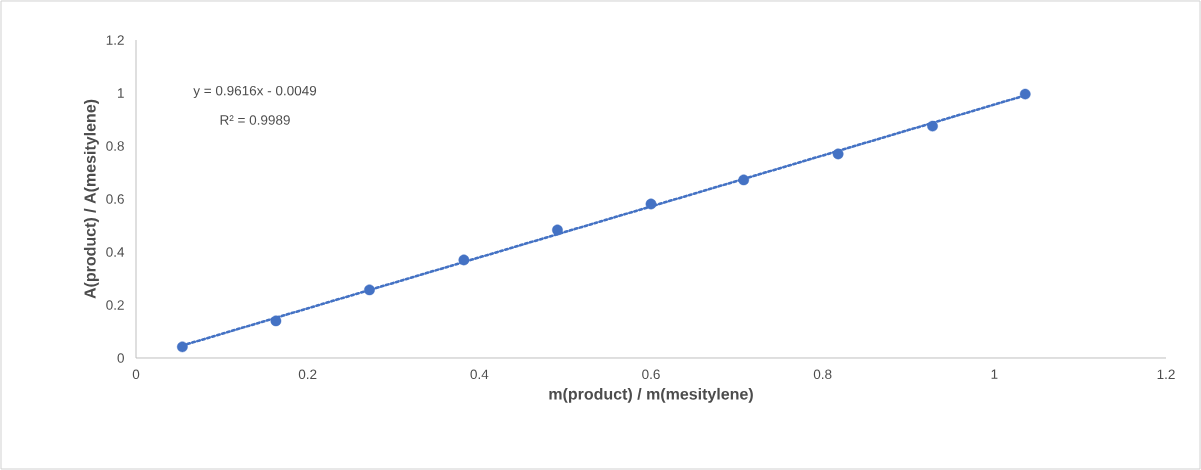  What do you see at coordinates (479, 374) in the screenshot?
I see `x-tick-label: 0.4` at bounding box center [479, 374].